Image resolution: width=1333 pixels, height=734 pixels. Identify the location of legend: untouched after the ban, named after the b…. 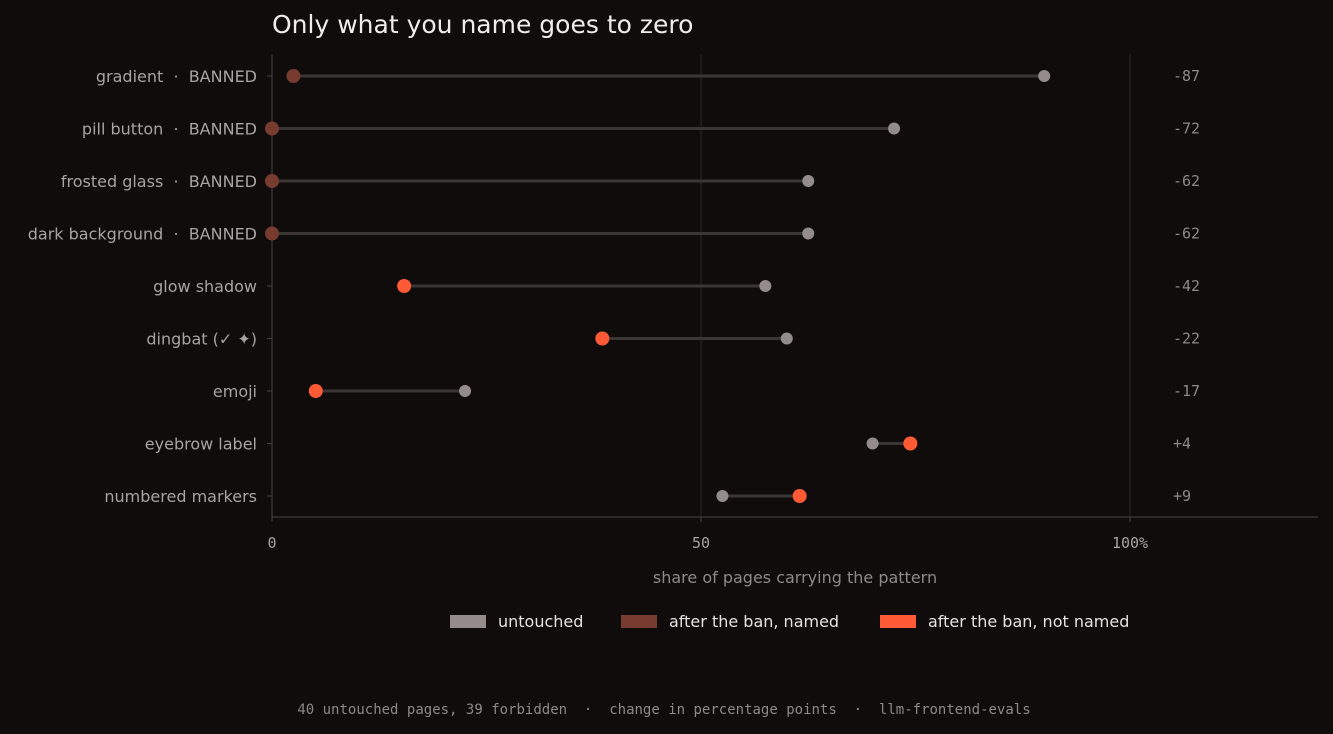
(789, 621).